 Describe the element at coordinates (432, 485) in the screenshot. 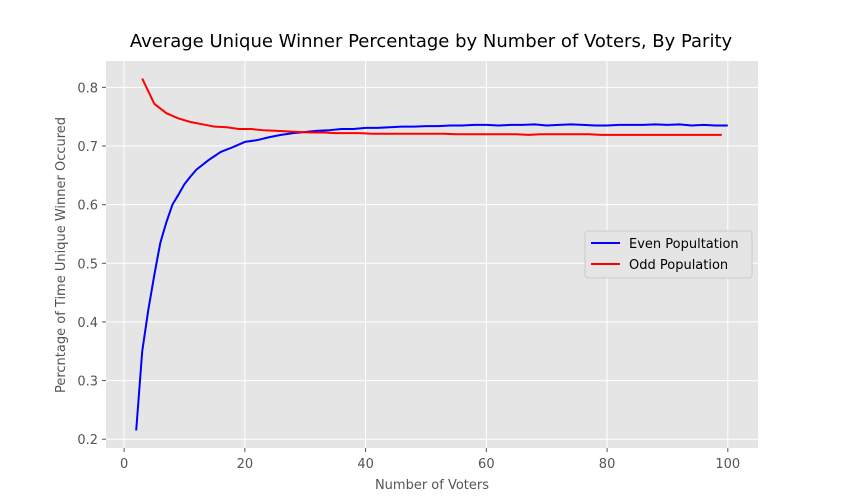

I see `x-axis-label: Number of Voters` at that location.